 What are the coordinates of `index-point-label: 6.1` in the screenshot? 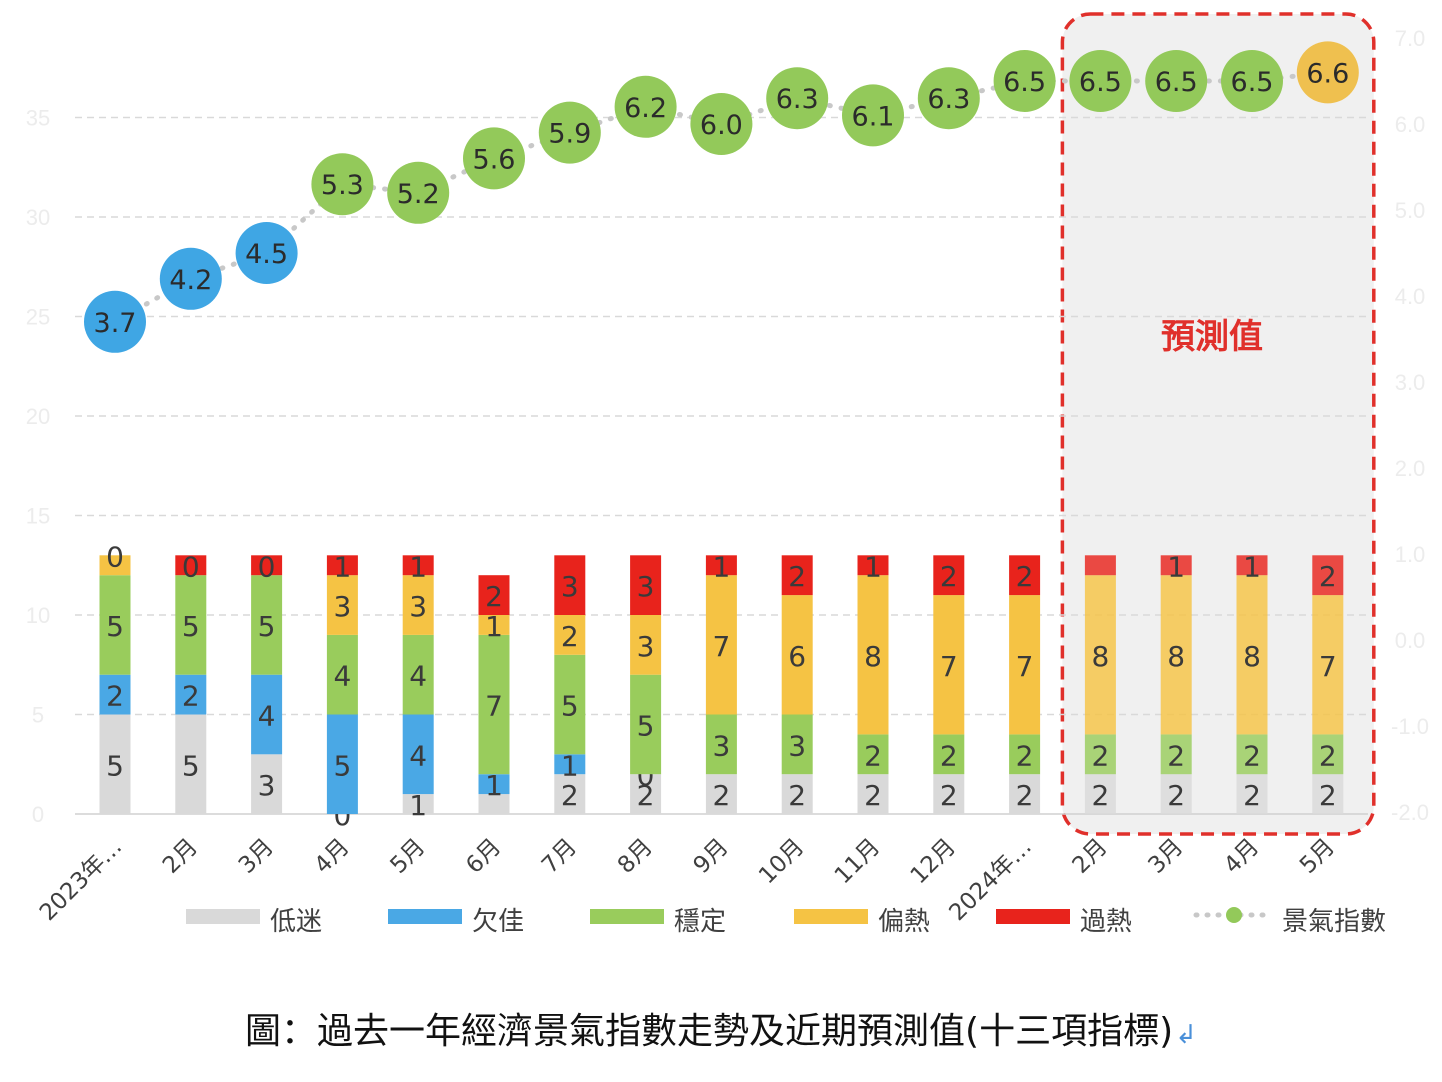 It's located at (873, 116).